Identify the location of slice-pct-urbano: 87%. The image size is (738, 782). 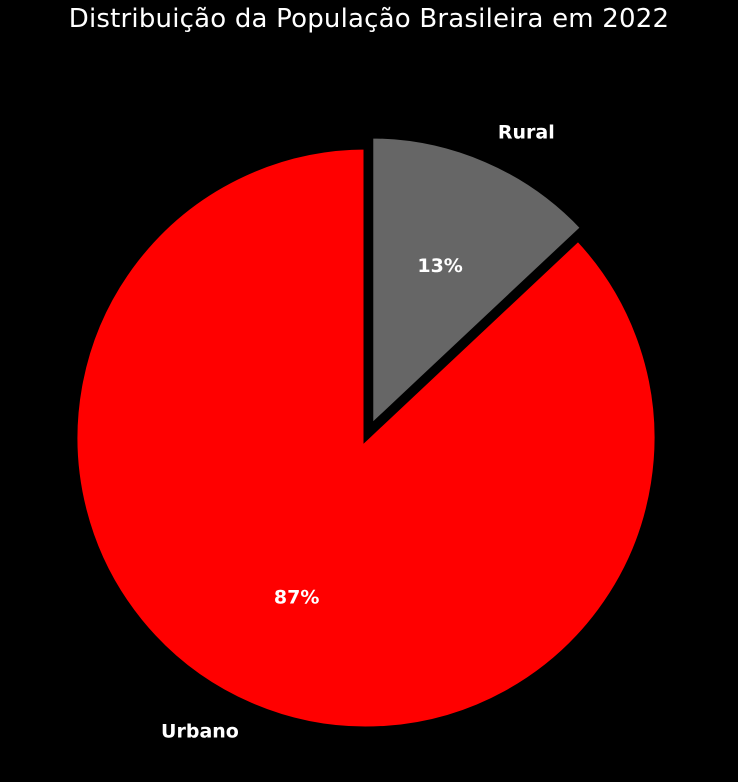
(296, 598).